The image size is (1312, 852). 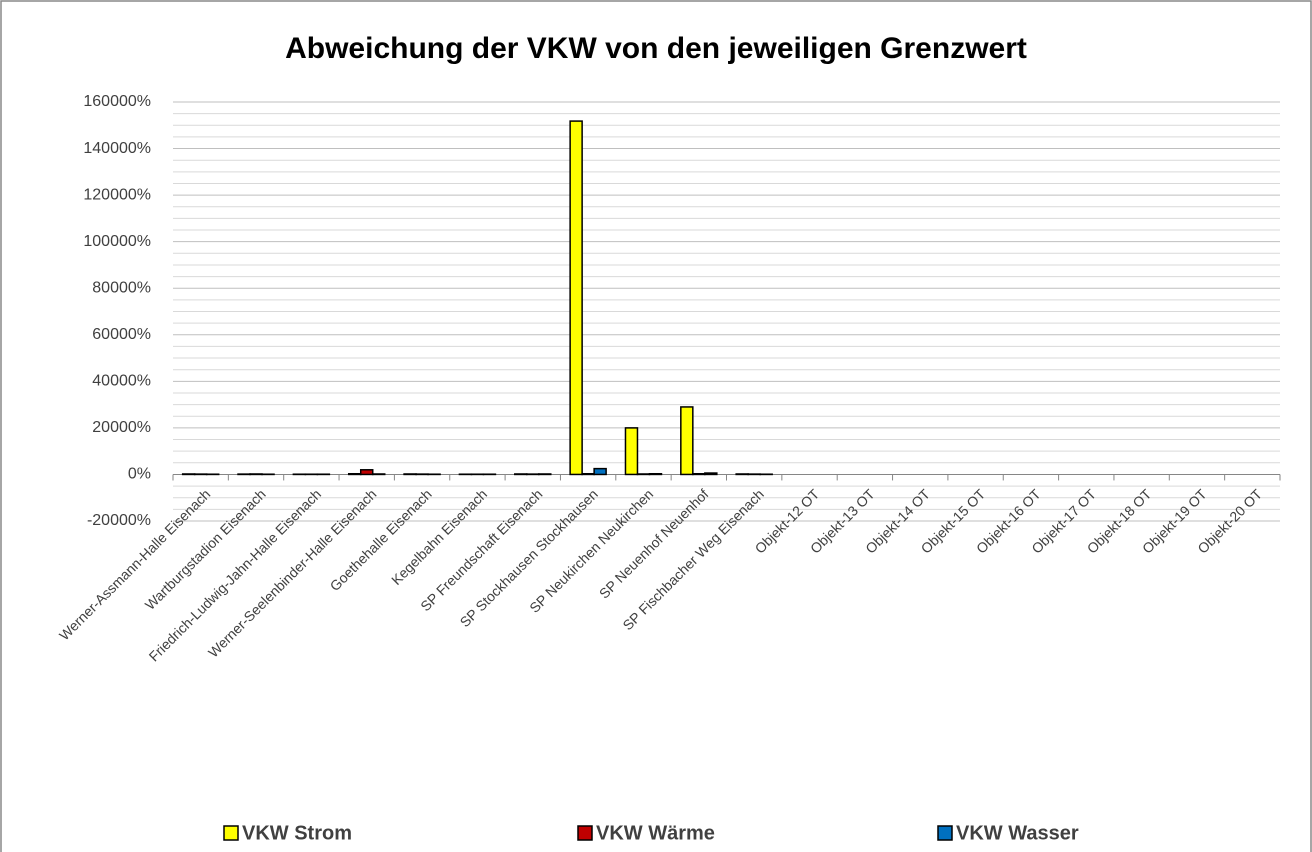 I want to click on y-tick-label: 160000%, so click(x=117, y=101).